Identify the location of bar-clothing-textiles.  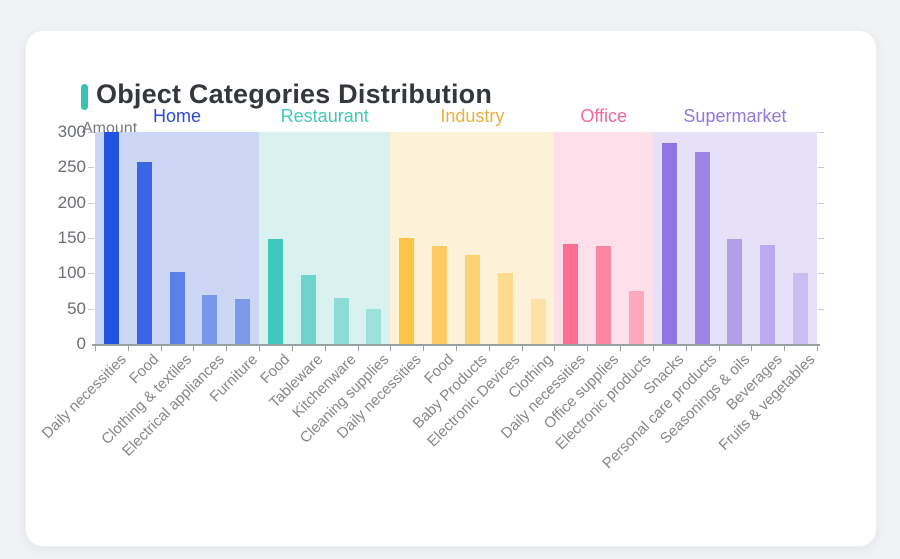
(177, 307).